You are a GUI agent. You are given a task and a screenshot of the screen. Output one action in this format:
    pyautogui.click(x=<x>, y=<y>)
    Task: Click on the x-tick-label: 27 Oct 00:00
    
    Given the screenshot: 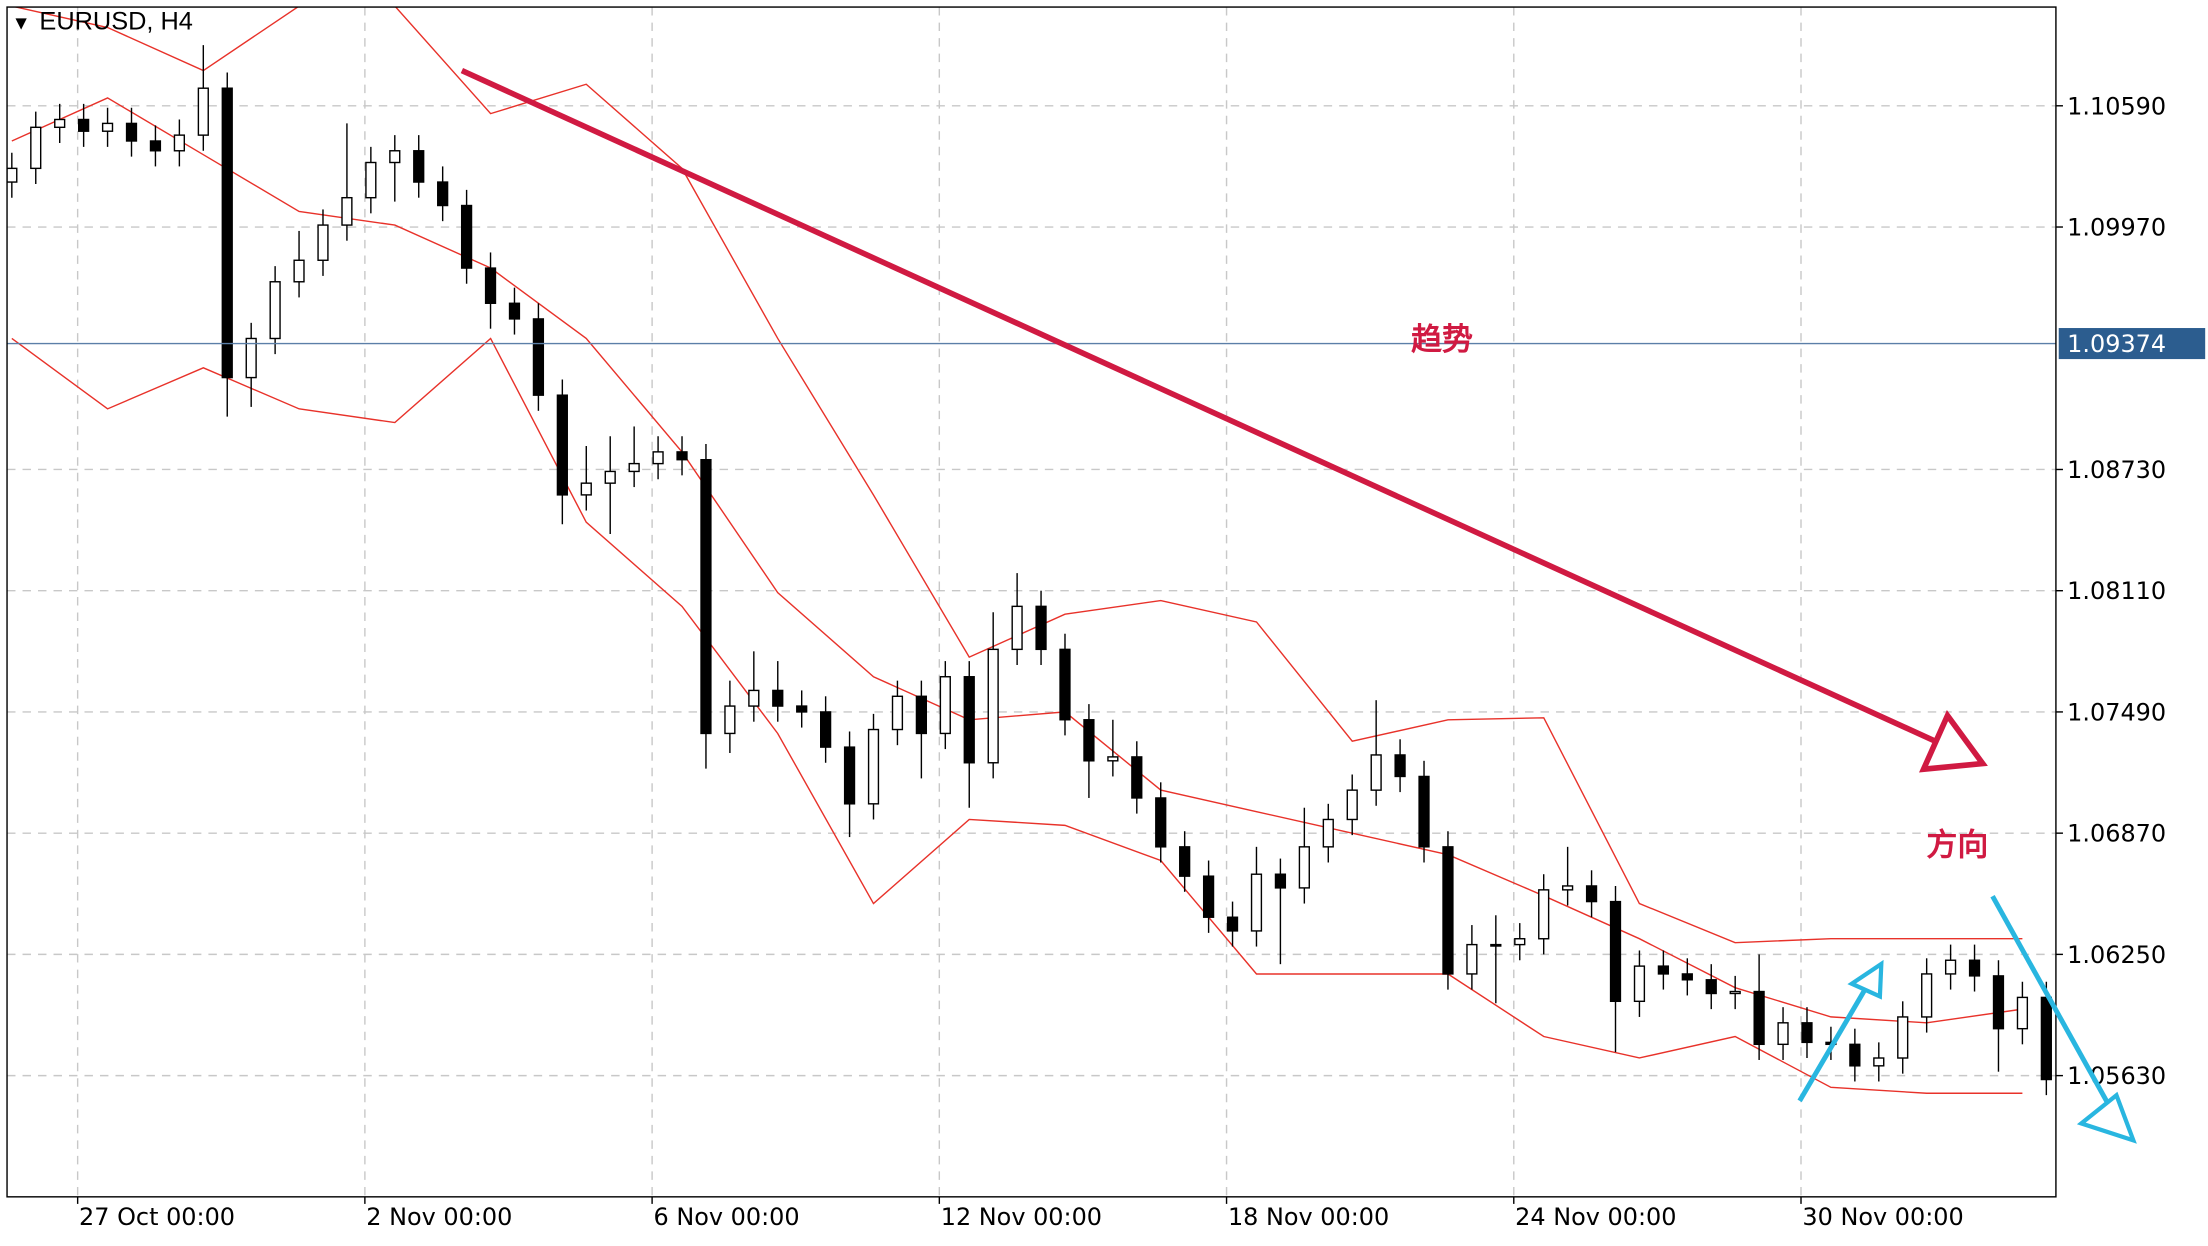 What is the action you would take?
    pyautogui.click(x=157, y=1217)
    